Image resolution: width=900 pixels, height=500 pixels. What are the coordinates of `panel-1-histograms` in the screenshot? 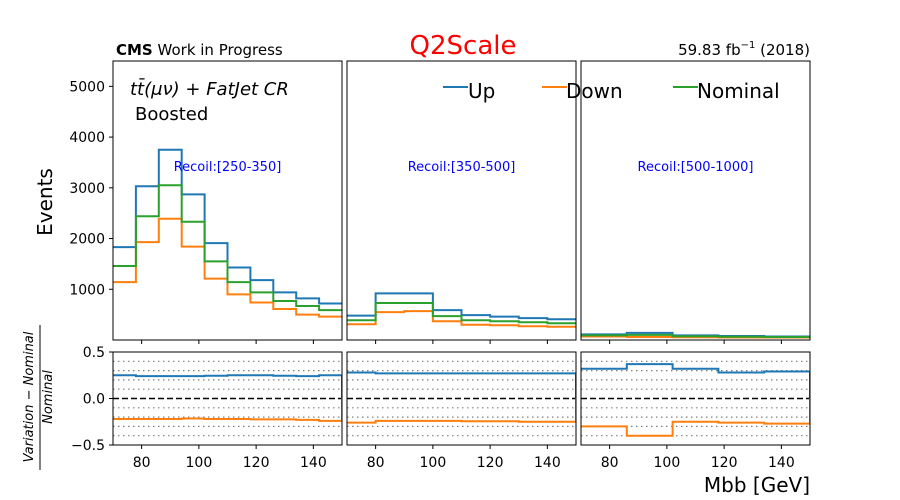 It's located at (227, 233).